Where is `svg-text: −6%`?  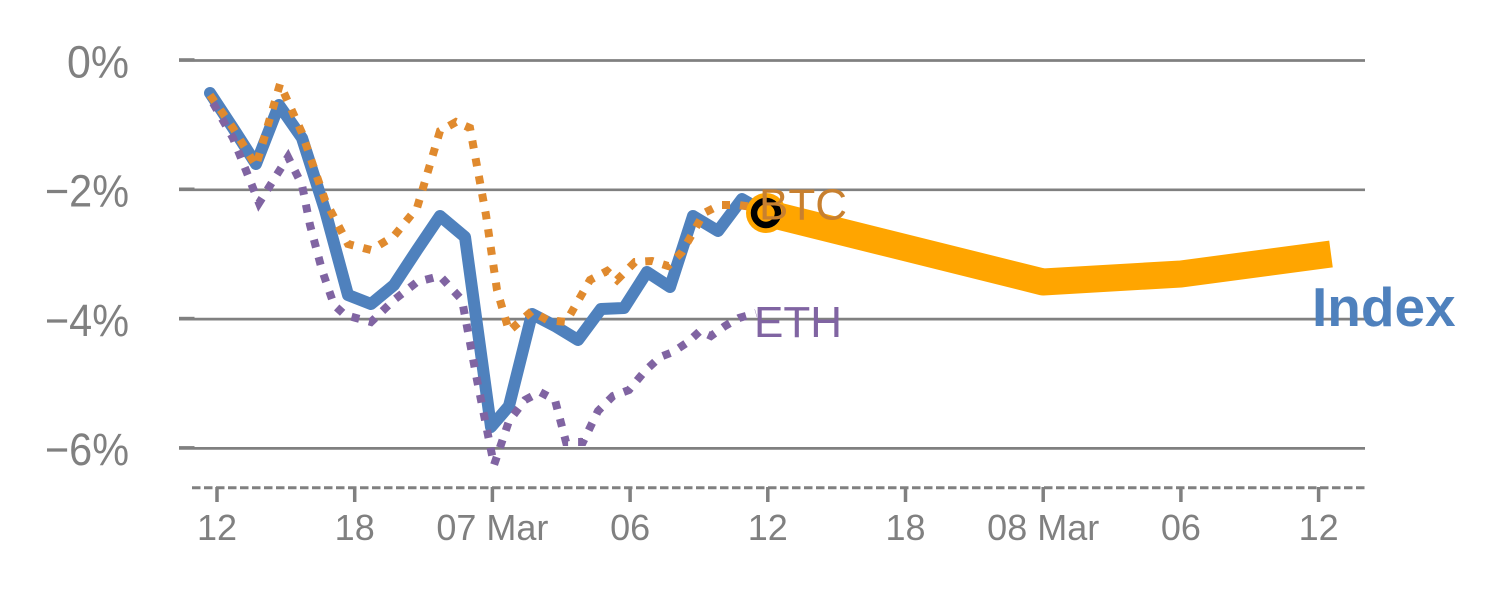
svg-text: −6% is located at coordinates (87, 449).